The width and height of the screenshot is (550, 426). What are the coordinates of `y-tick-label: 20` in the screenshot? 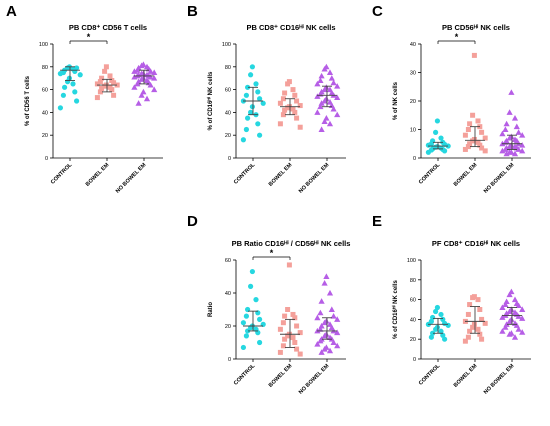 It's located at (228, 136).